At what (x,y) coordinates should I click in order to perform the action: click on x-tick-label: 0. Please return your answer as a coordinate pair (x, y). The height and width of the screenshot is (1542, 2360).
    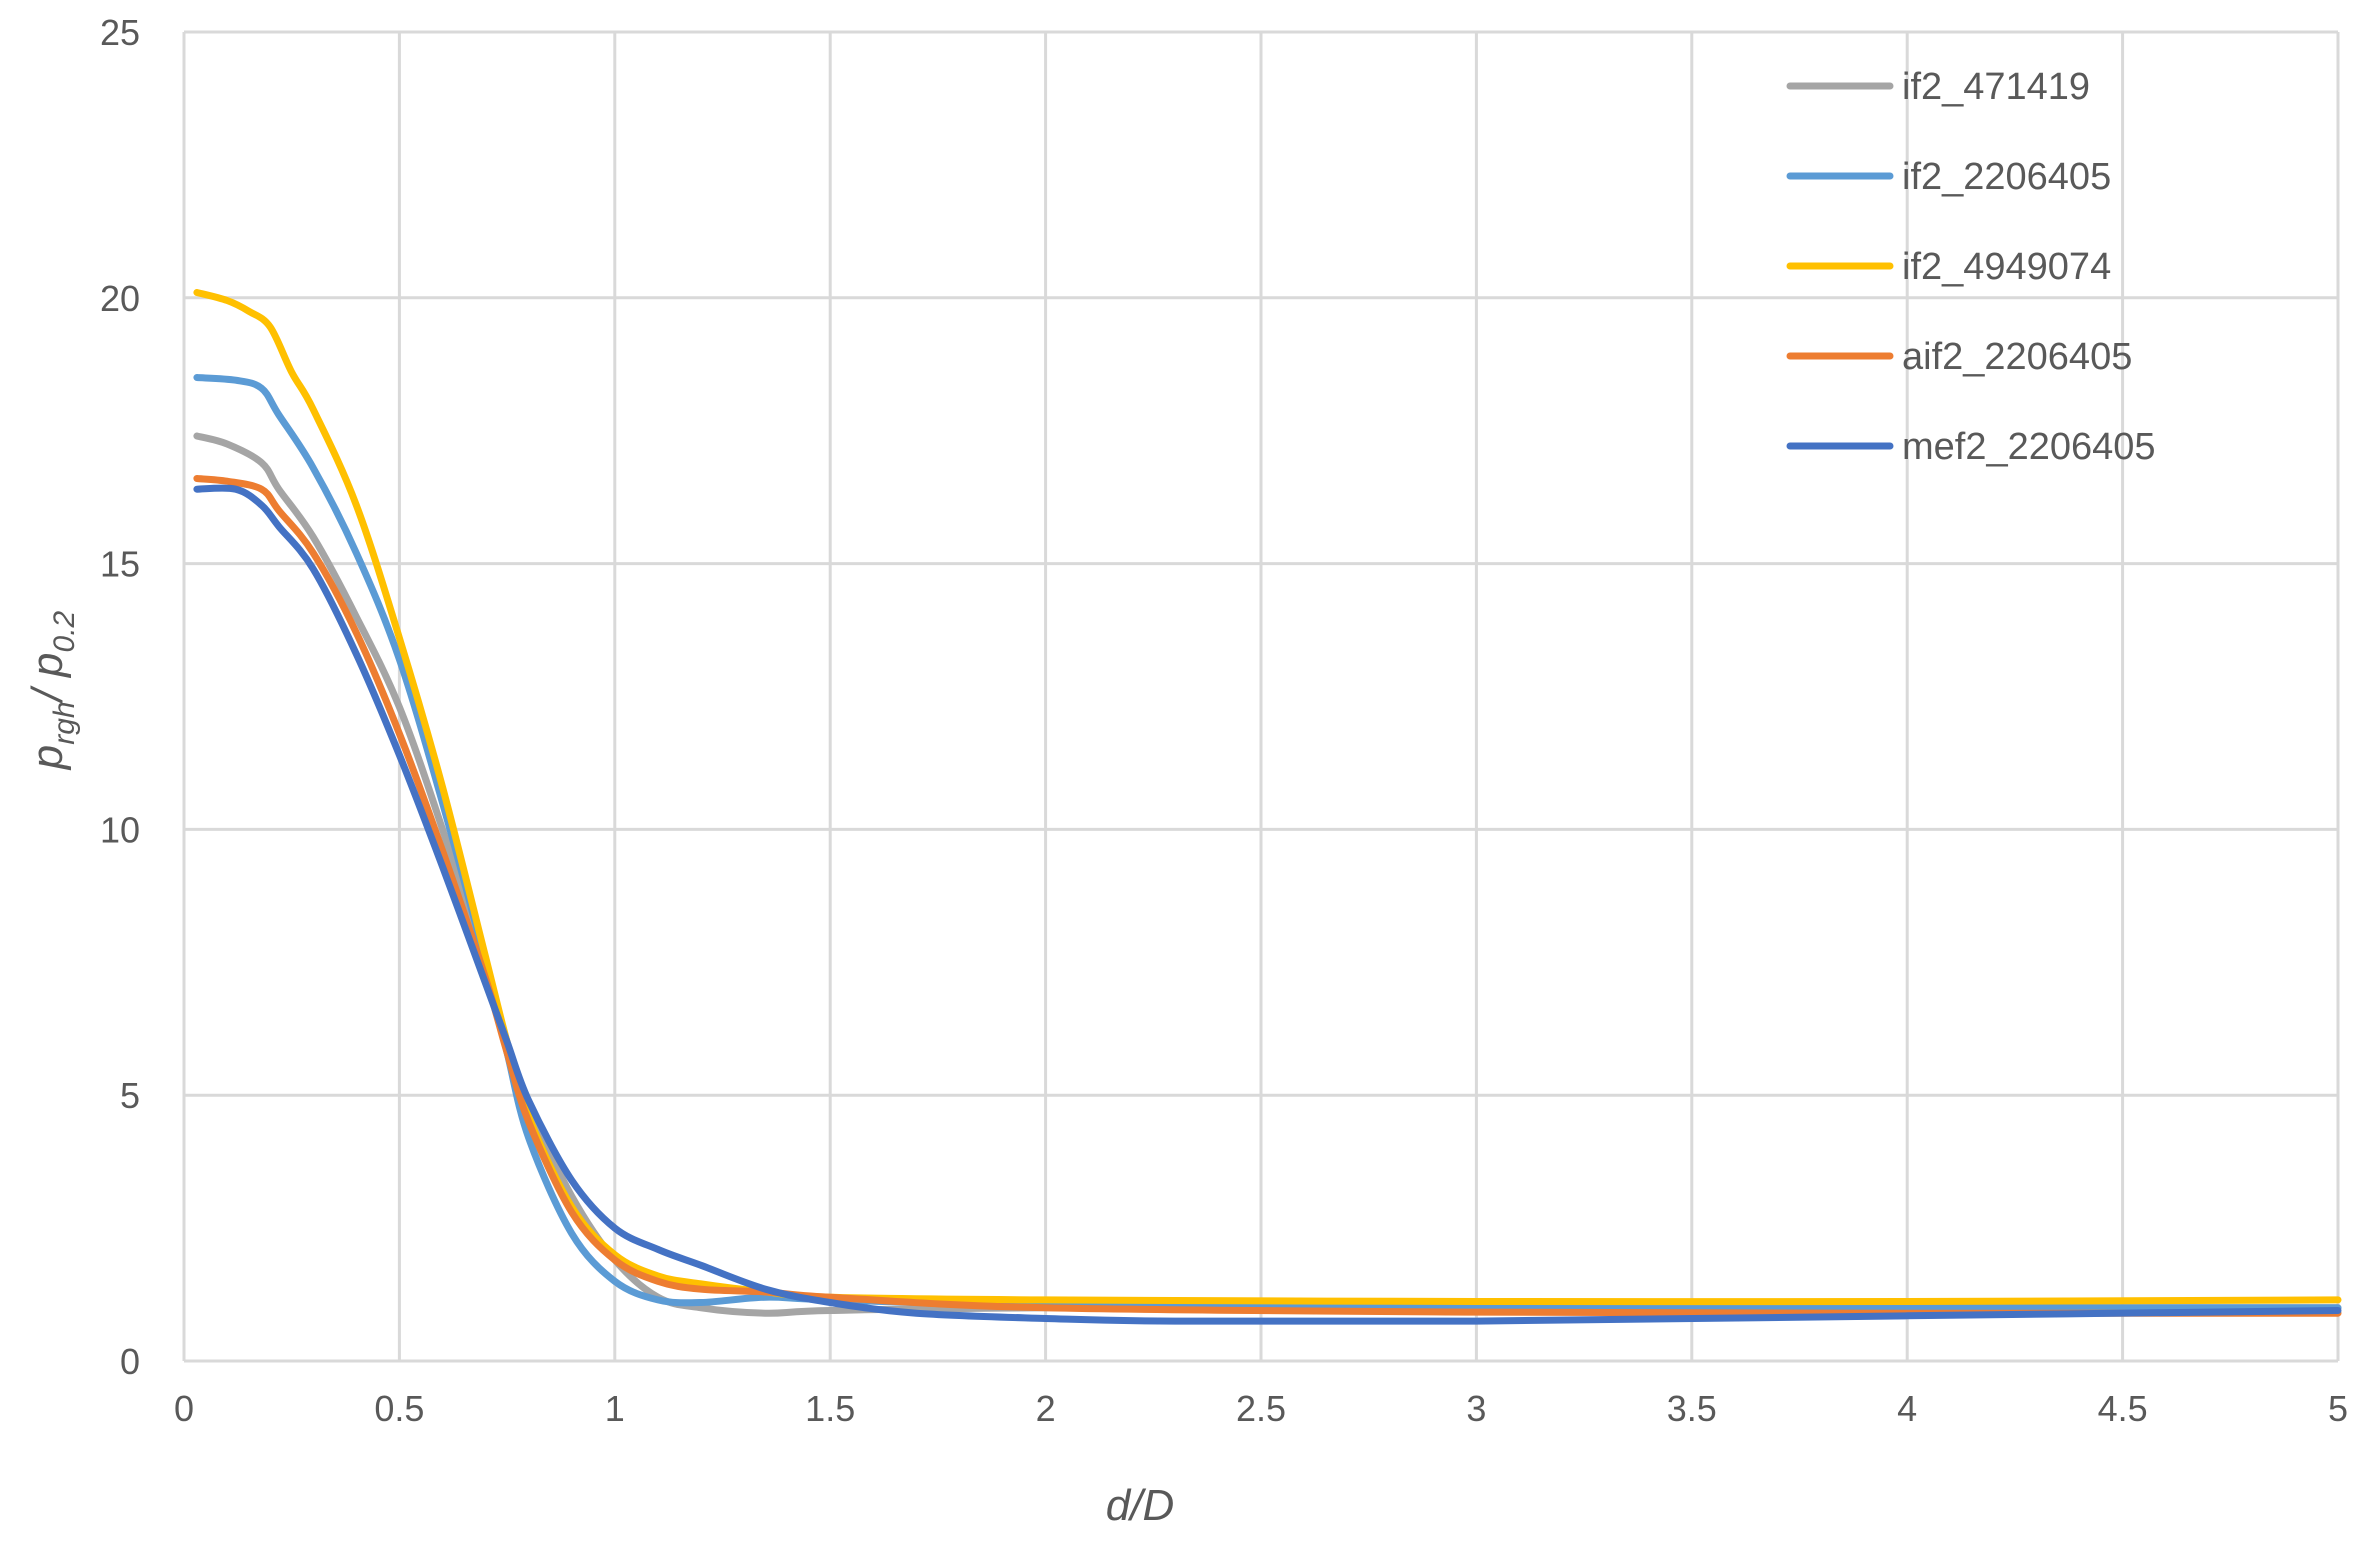
    Looking at the image, I should click on (184, 1408).